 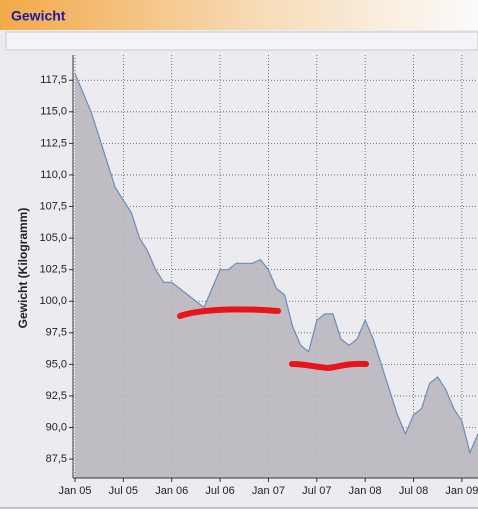 I want to click on y-tick-label: 92,5, so click(x=56, y=396).